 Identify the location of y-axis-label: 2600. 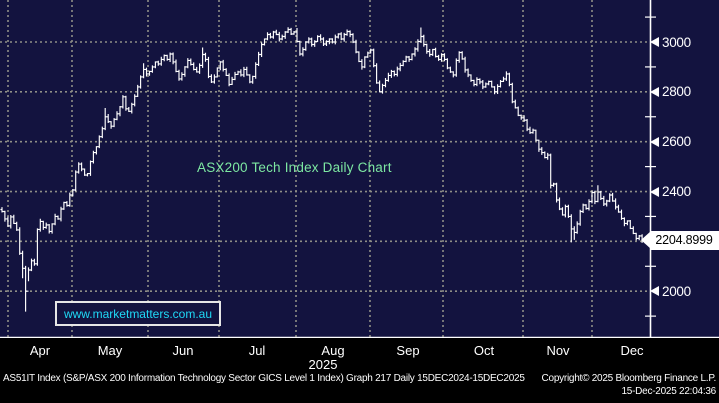
(670, 142).